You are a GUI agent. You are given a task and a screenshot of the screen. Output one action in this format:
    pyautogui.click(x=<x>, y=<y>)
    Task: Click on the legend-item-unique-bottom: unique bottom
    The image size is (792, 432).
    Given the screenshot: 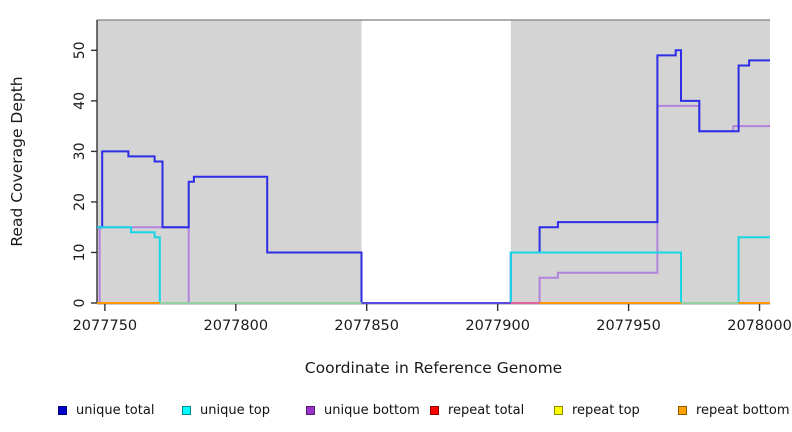 What is the action you would take?
    pyautogui.click(x=368, y=410)
    